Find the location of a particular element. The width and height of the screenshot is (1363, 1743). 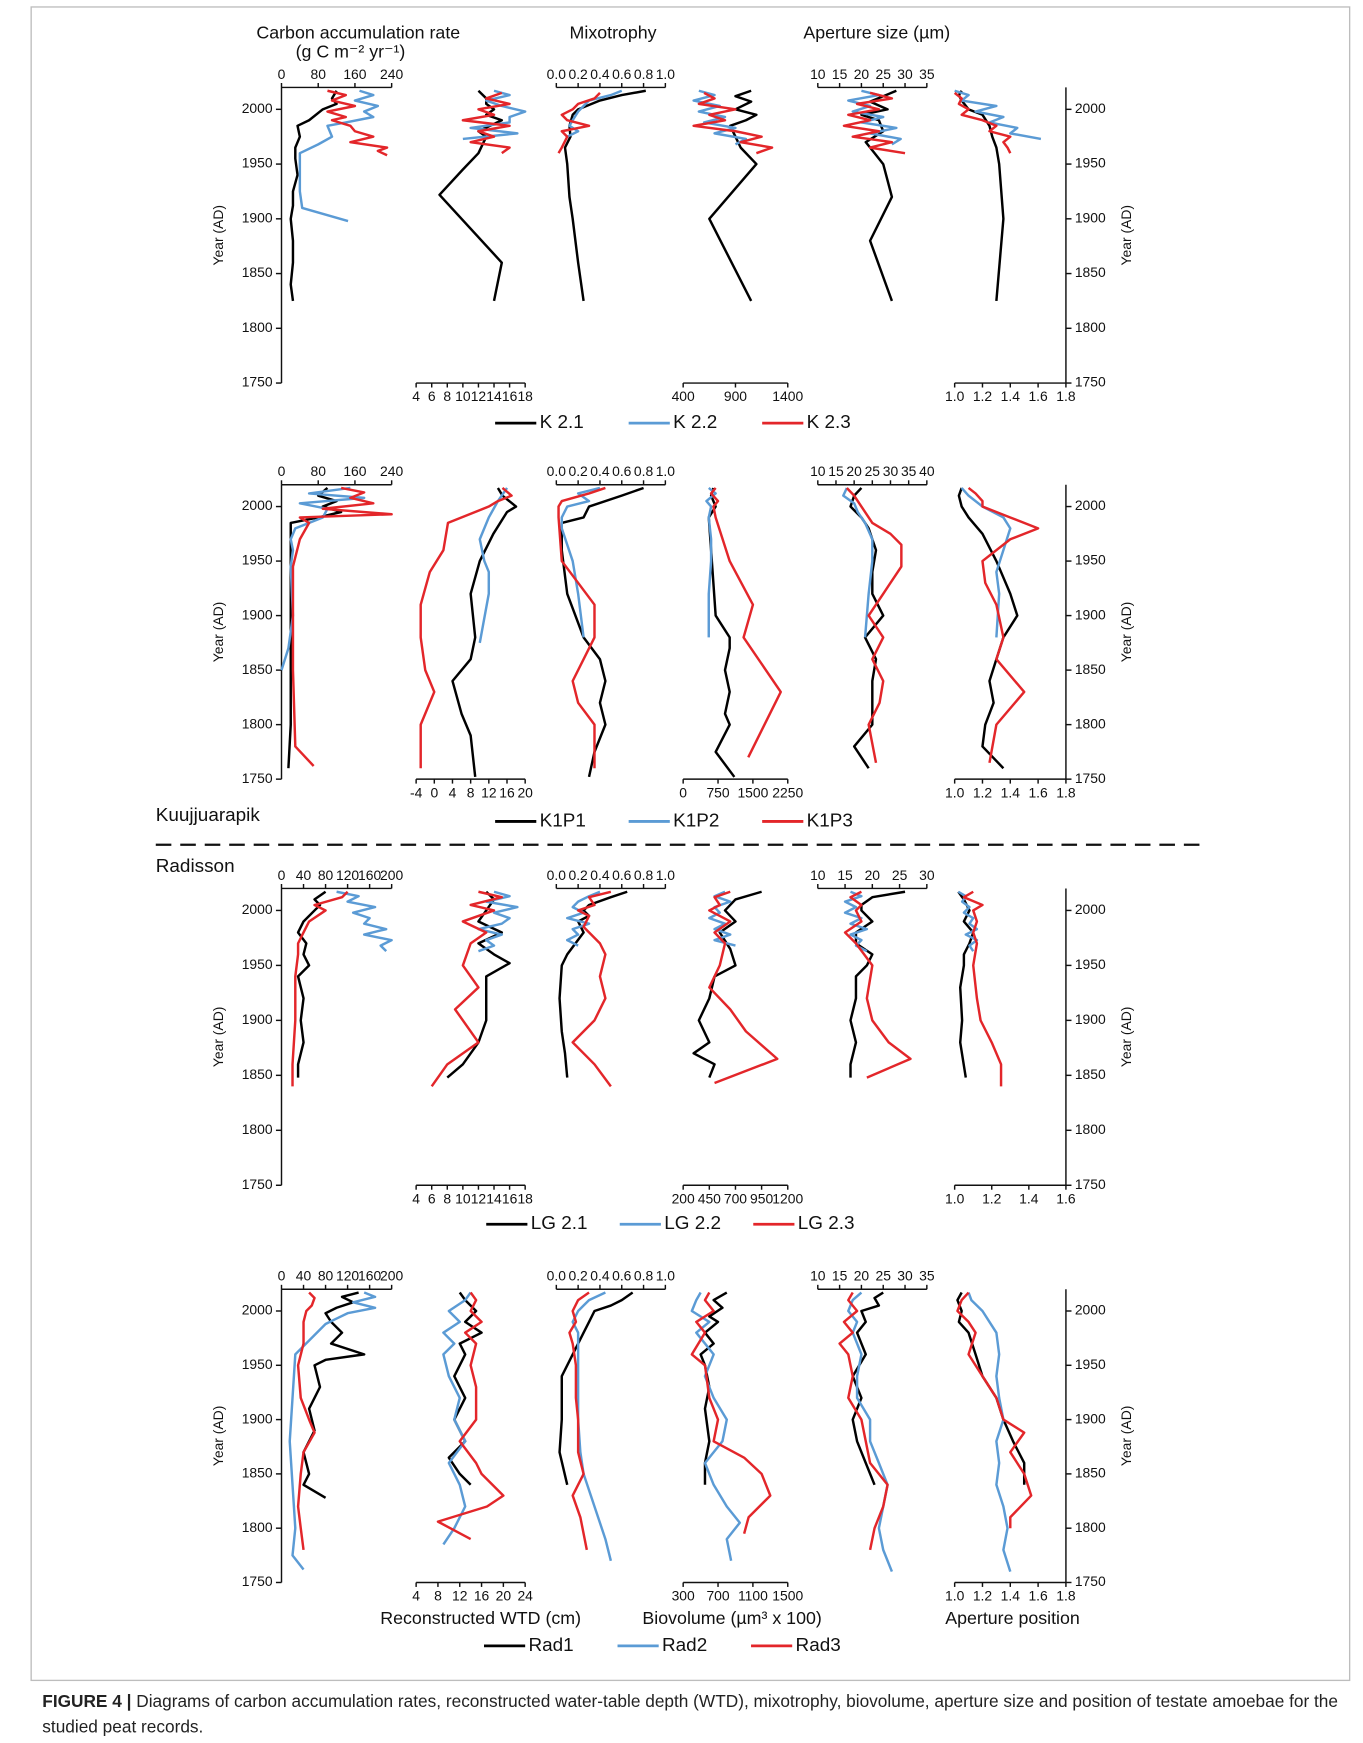

legend-label: K 2.1 is located at coordinates (562, 422).